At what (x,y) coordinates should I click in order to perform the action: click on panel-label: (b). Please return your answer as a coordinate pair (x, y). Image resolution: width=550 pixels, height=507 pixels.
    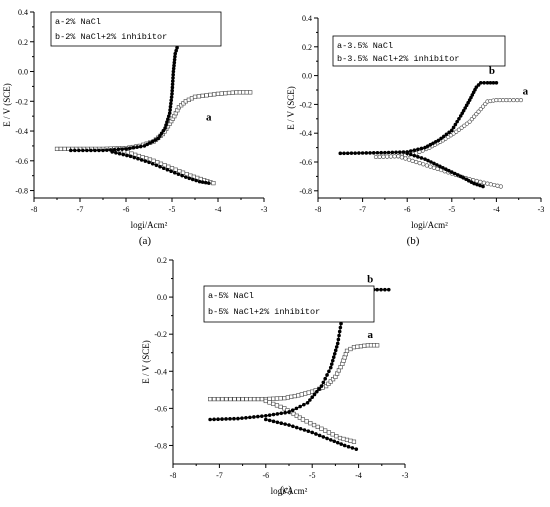
    Looking at the image, I should click on (413, 241).